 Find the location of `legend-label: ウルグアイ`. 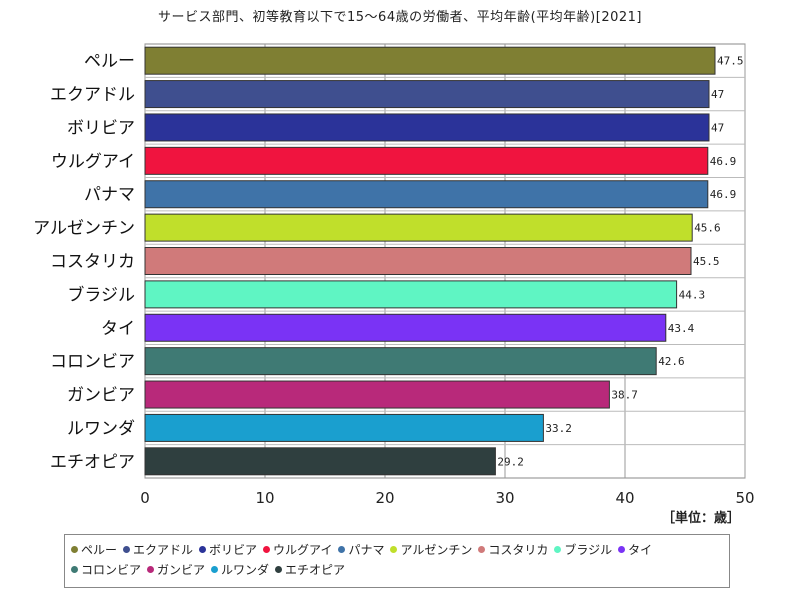

legend-label: ウルグアイ is located at coordinates (303, 549).